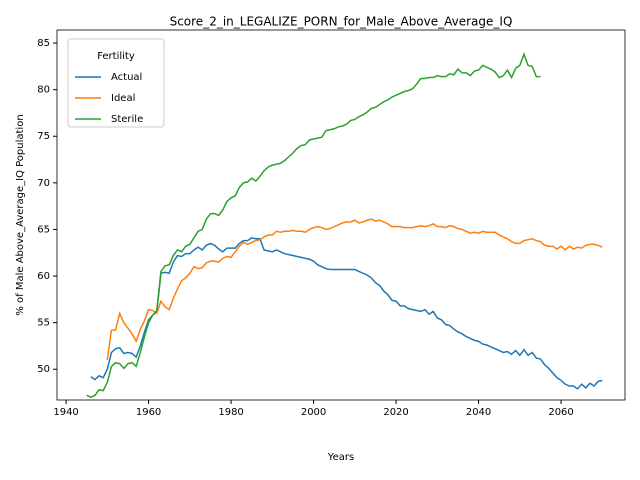 Image resolution: width=640 pixels, height=480 pixels. I want to click on x-tick-label: 1960, so click(148, 412).